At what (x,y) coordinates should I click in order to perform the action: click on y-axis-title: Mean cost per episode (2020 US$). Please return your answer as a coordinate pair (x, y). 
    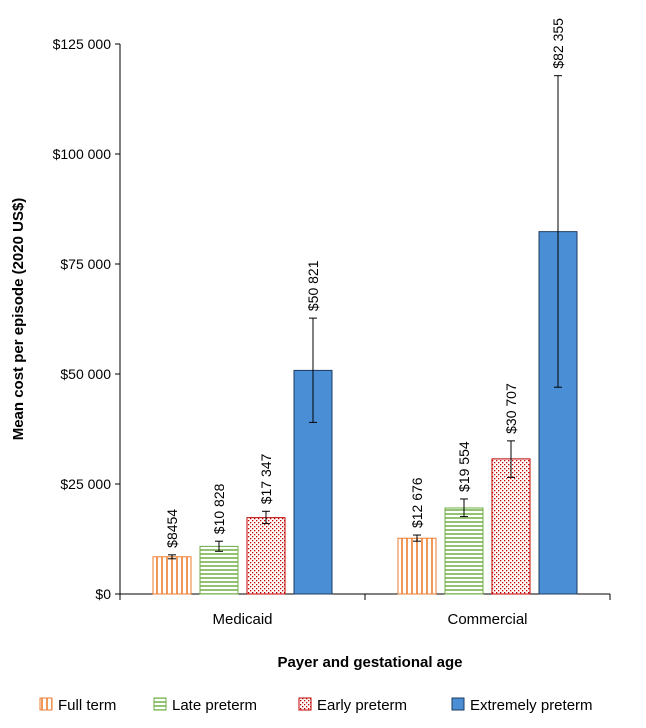
    Looking at the image, I should click on (18, 319).